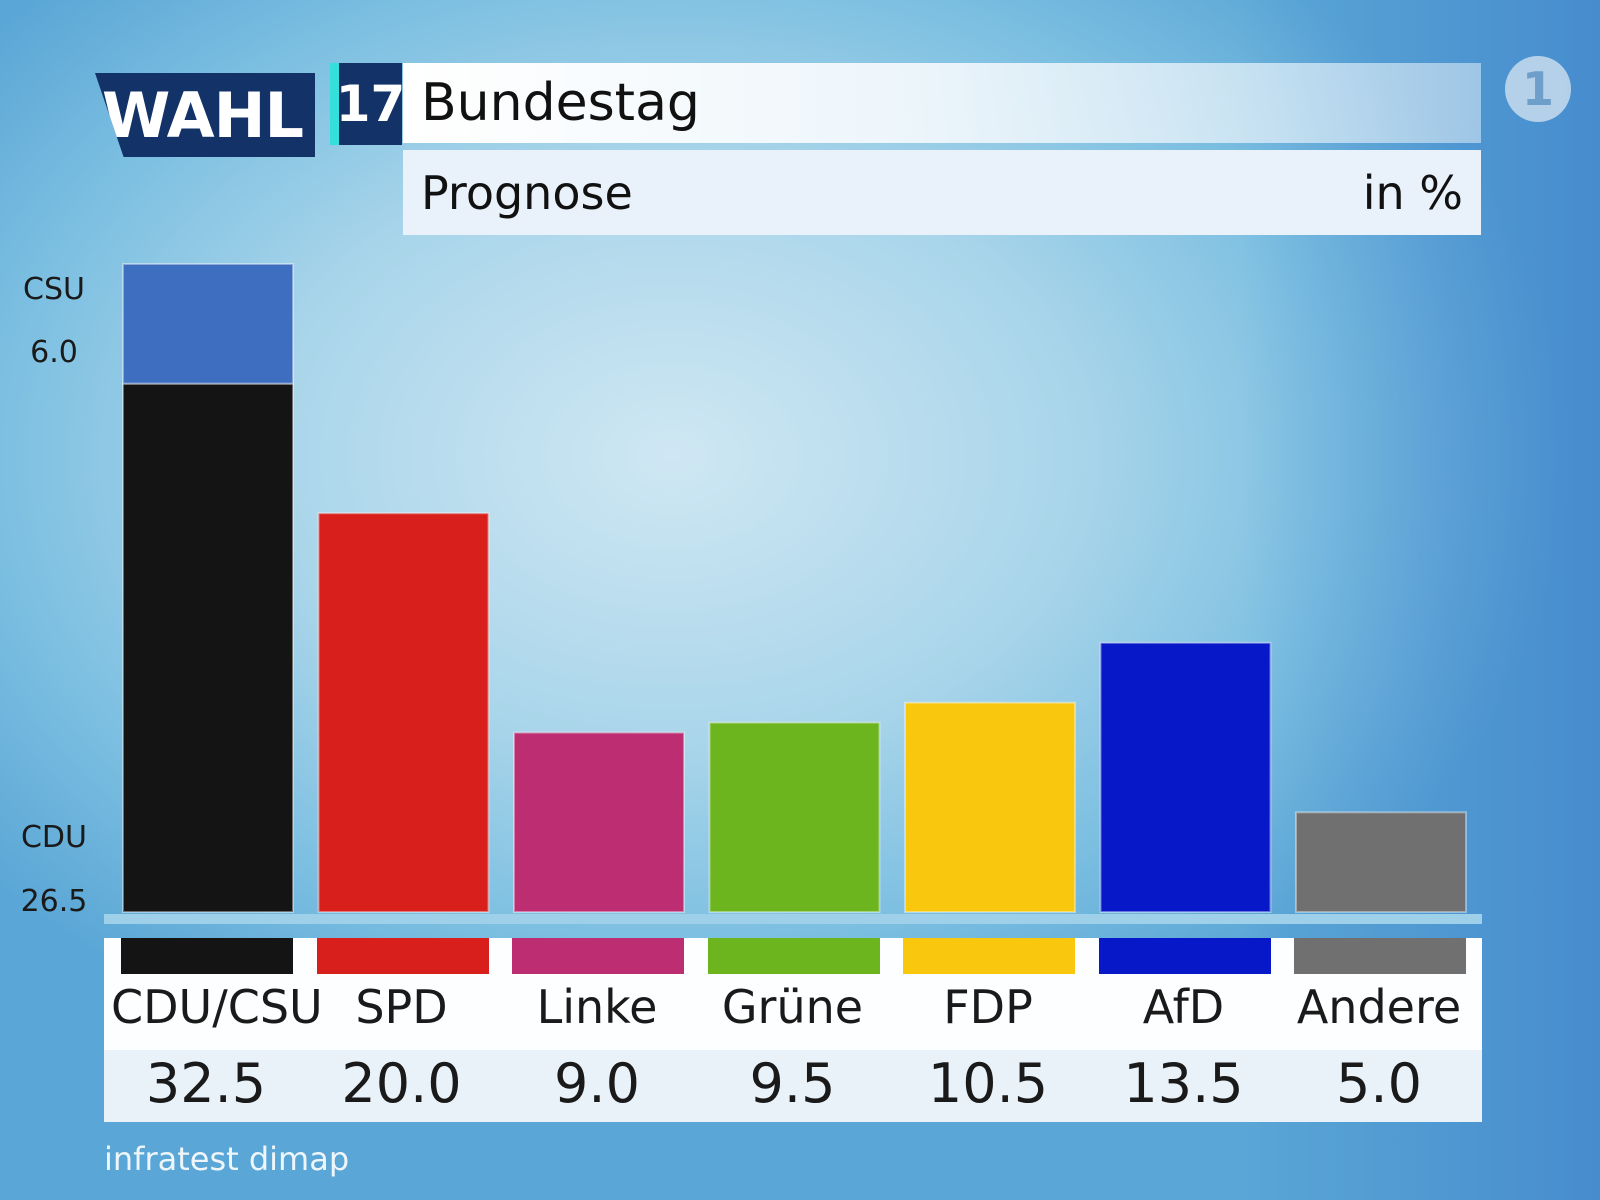 Image resolution: width=1600 pixels, height=1200 pixels. I want to click on csu-segment-name: CSU, so click(54, 289).